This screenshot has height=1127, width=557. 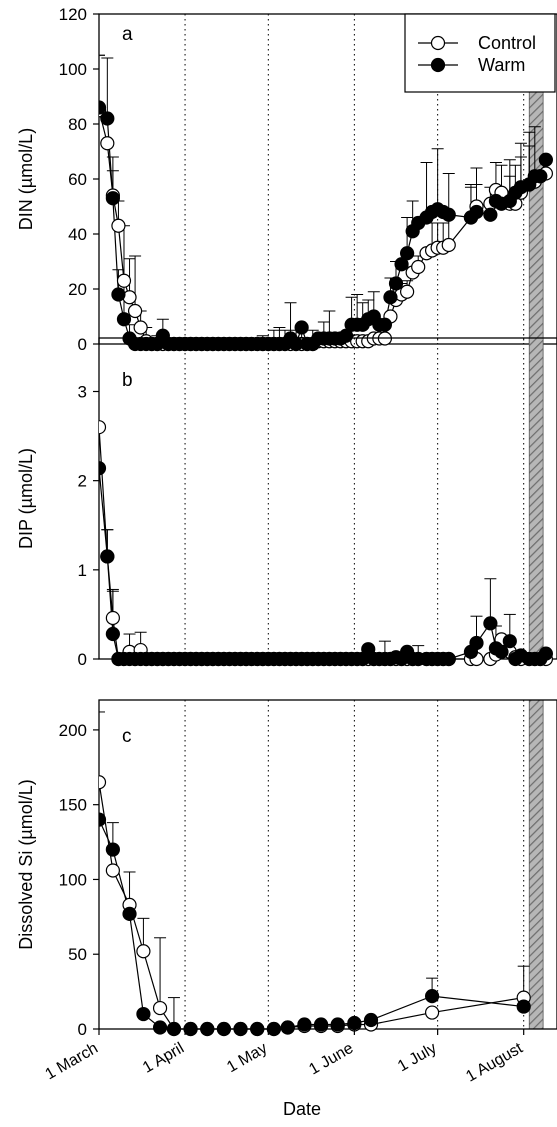 I want to click on x-tick-label: 1 March, so click(x=71, y=1062).